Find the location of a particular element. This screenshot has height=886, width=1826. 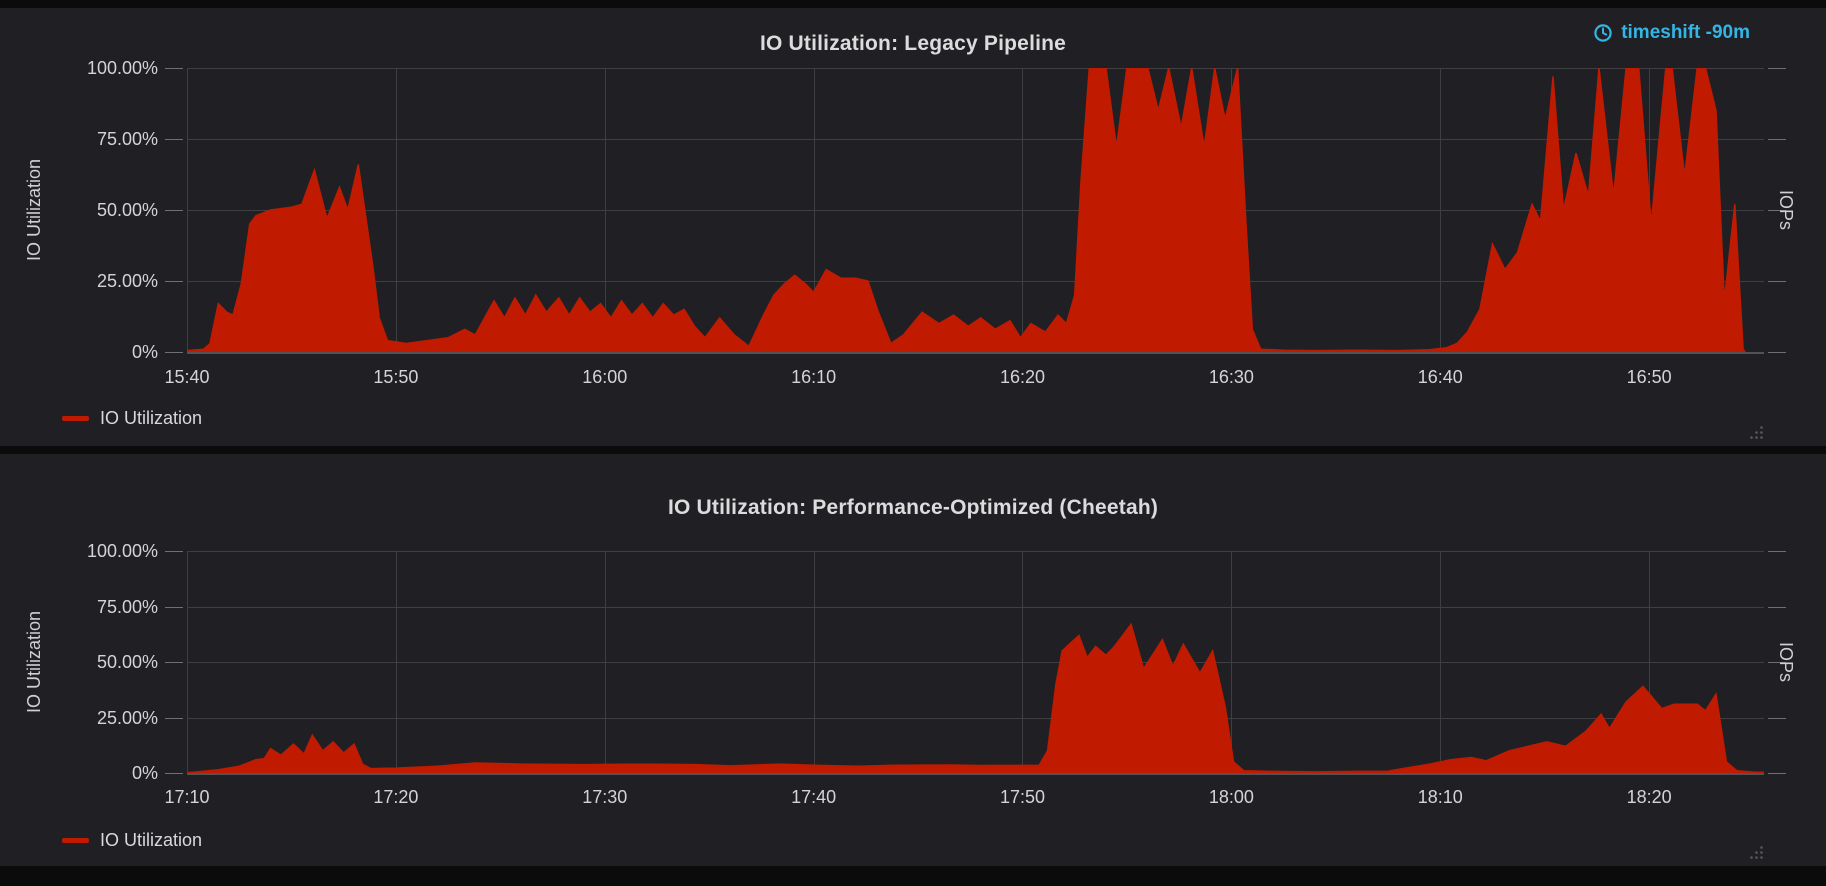

x-tick-label: 17:20 is located at coordinates (396, 797).